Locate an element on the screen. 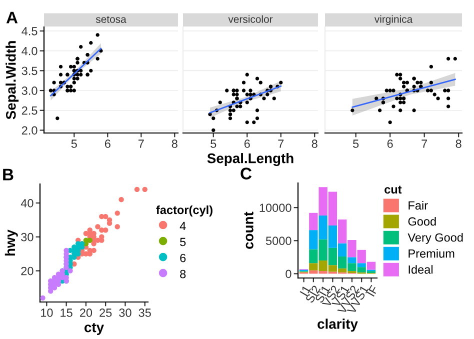 The width and height of the screenshot is (474, 339). legend-label: Fair is located at coordinates (418, 205).